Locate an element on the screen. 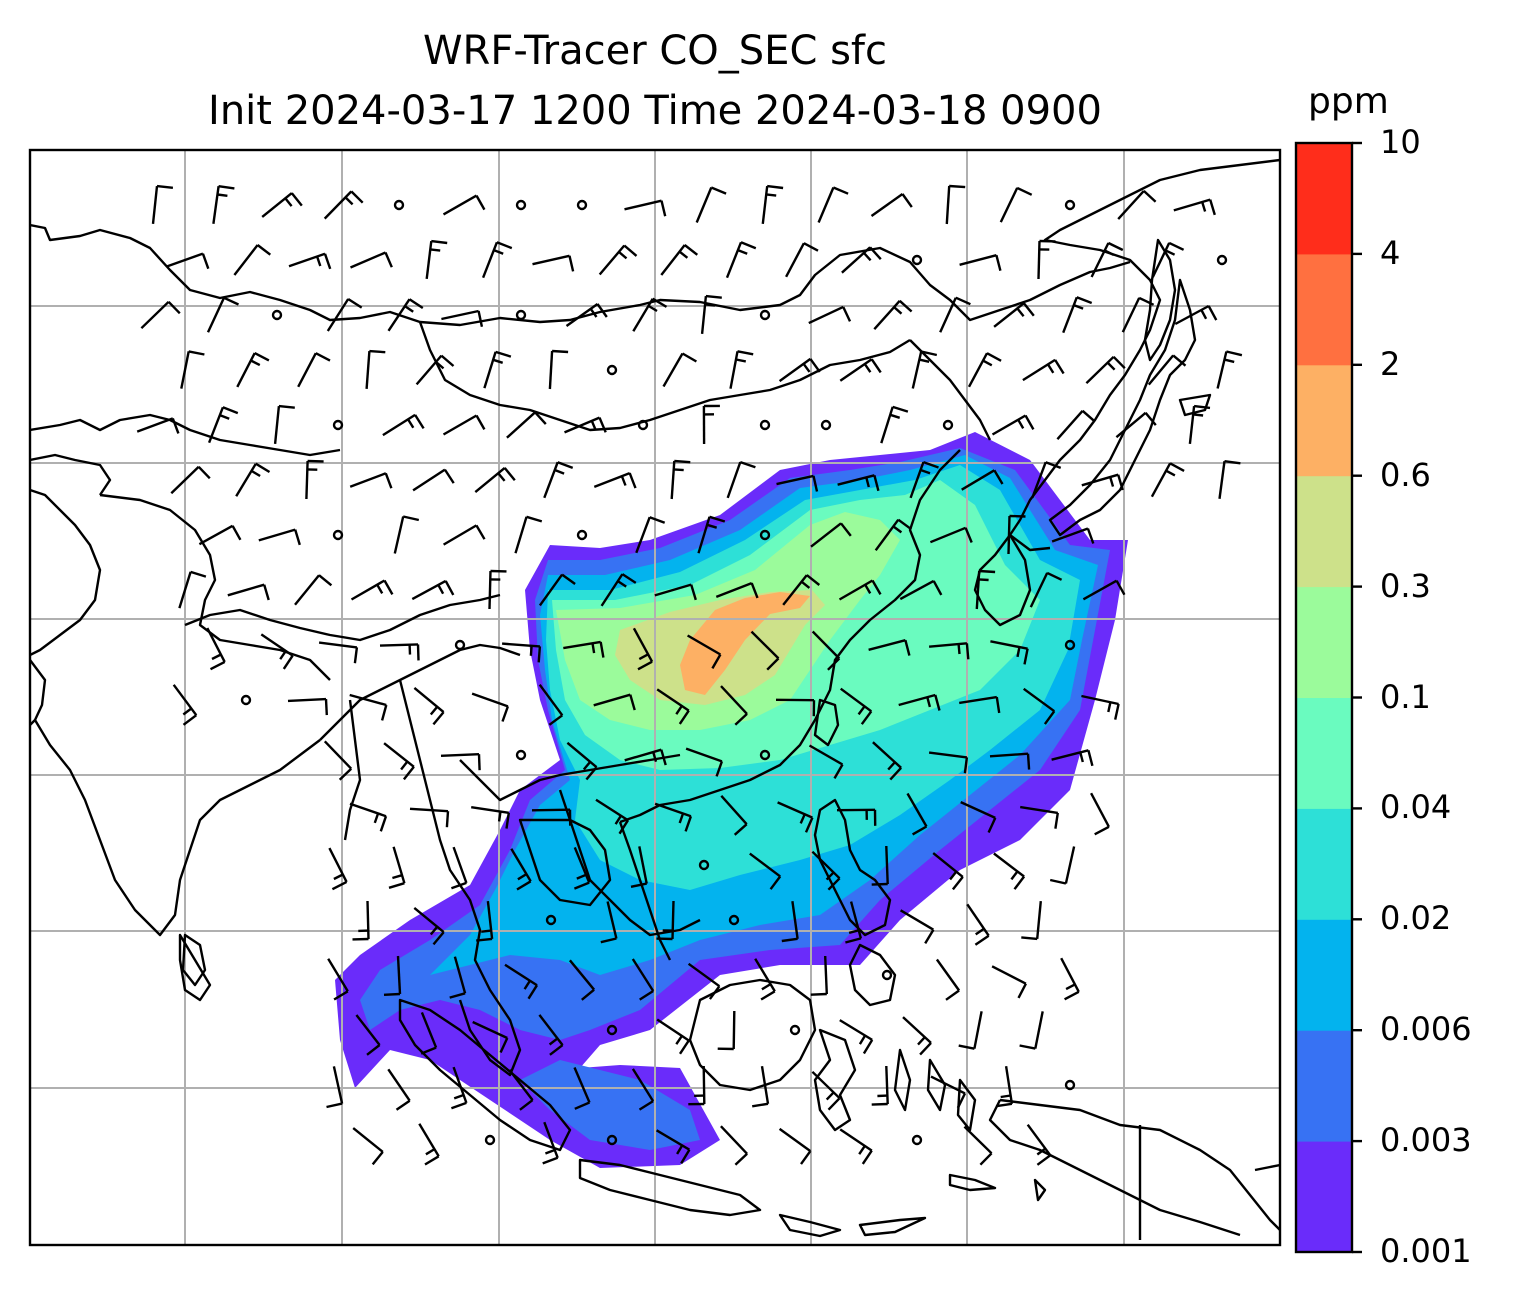  colorbar-tick-label: 10 is located at coordinates (1400, 142).